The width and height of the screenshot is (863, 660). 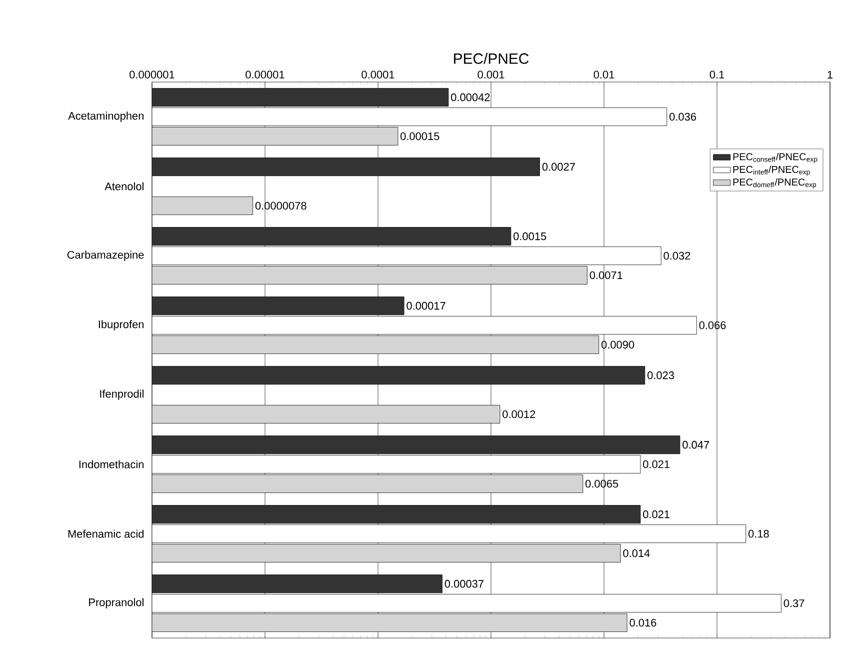 What do you see at coordinates (677, 256) in the screenshot?
I see `data-label: 0.032` at bounding box center [677, 256].